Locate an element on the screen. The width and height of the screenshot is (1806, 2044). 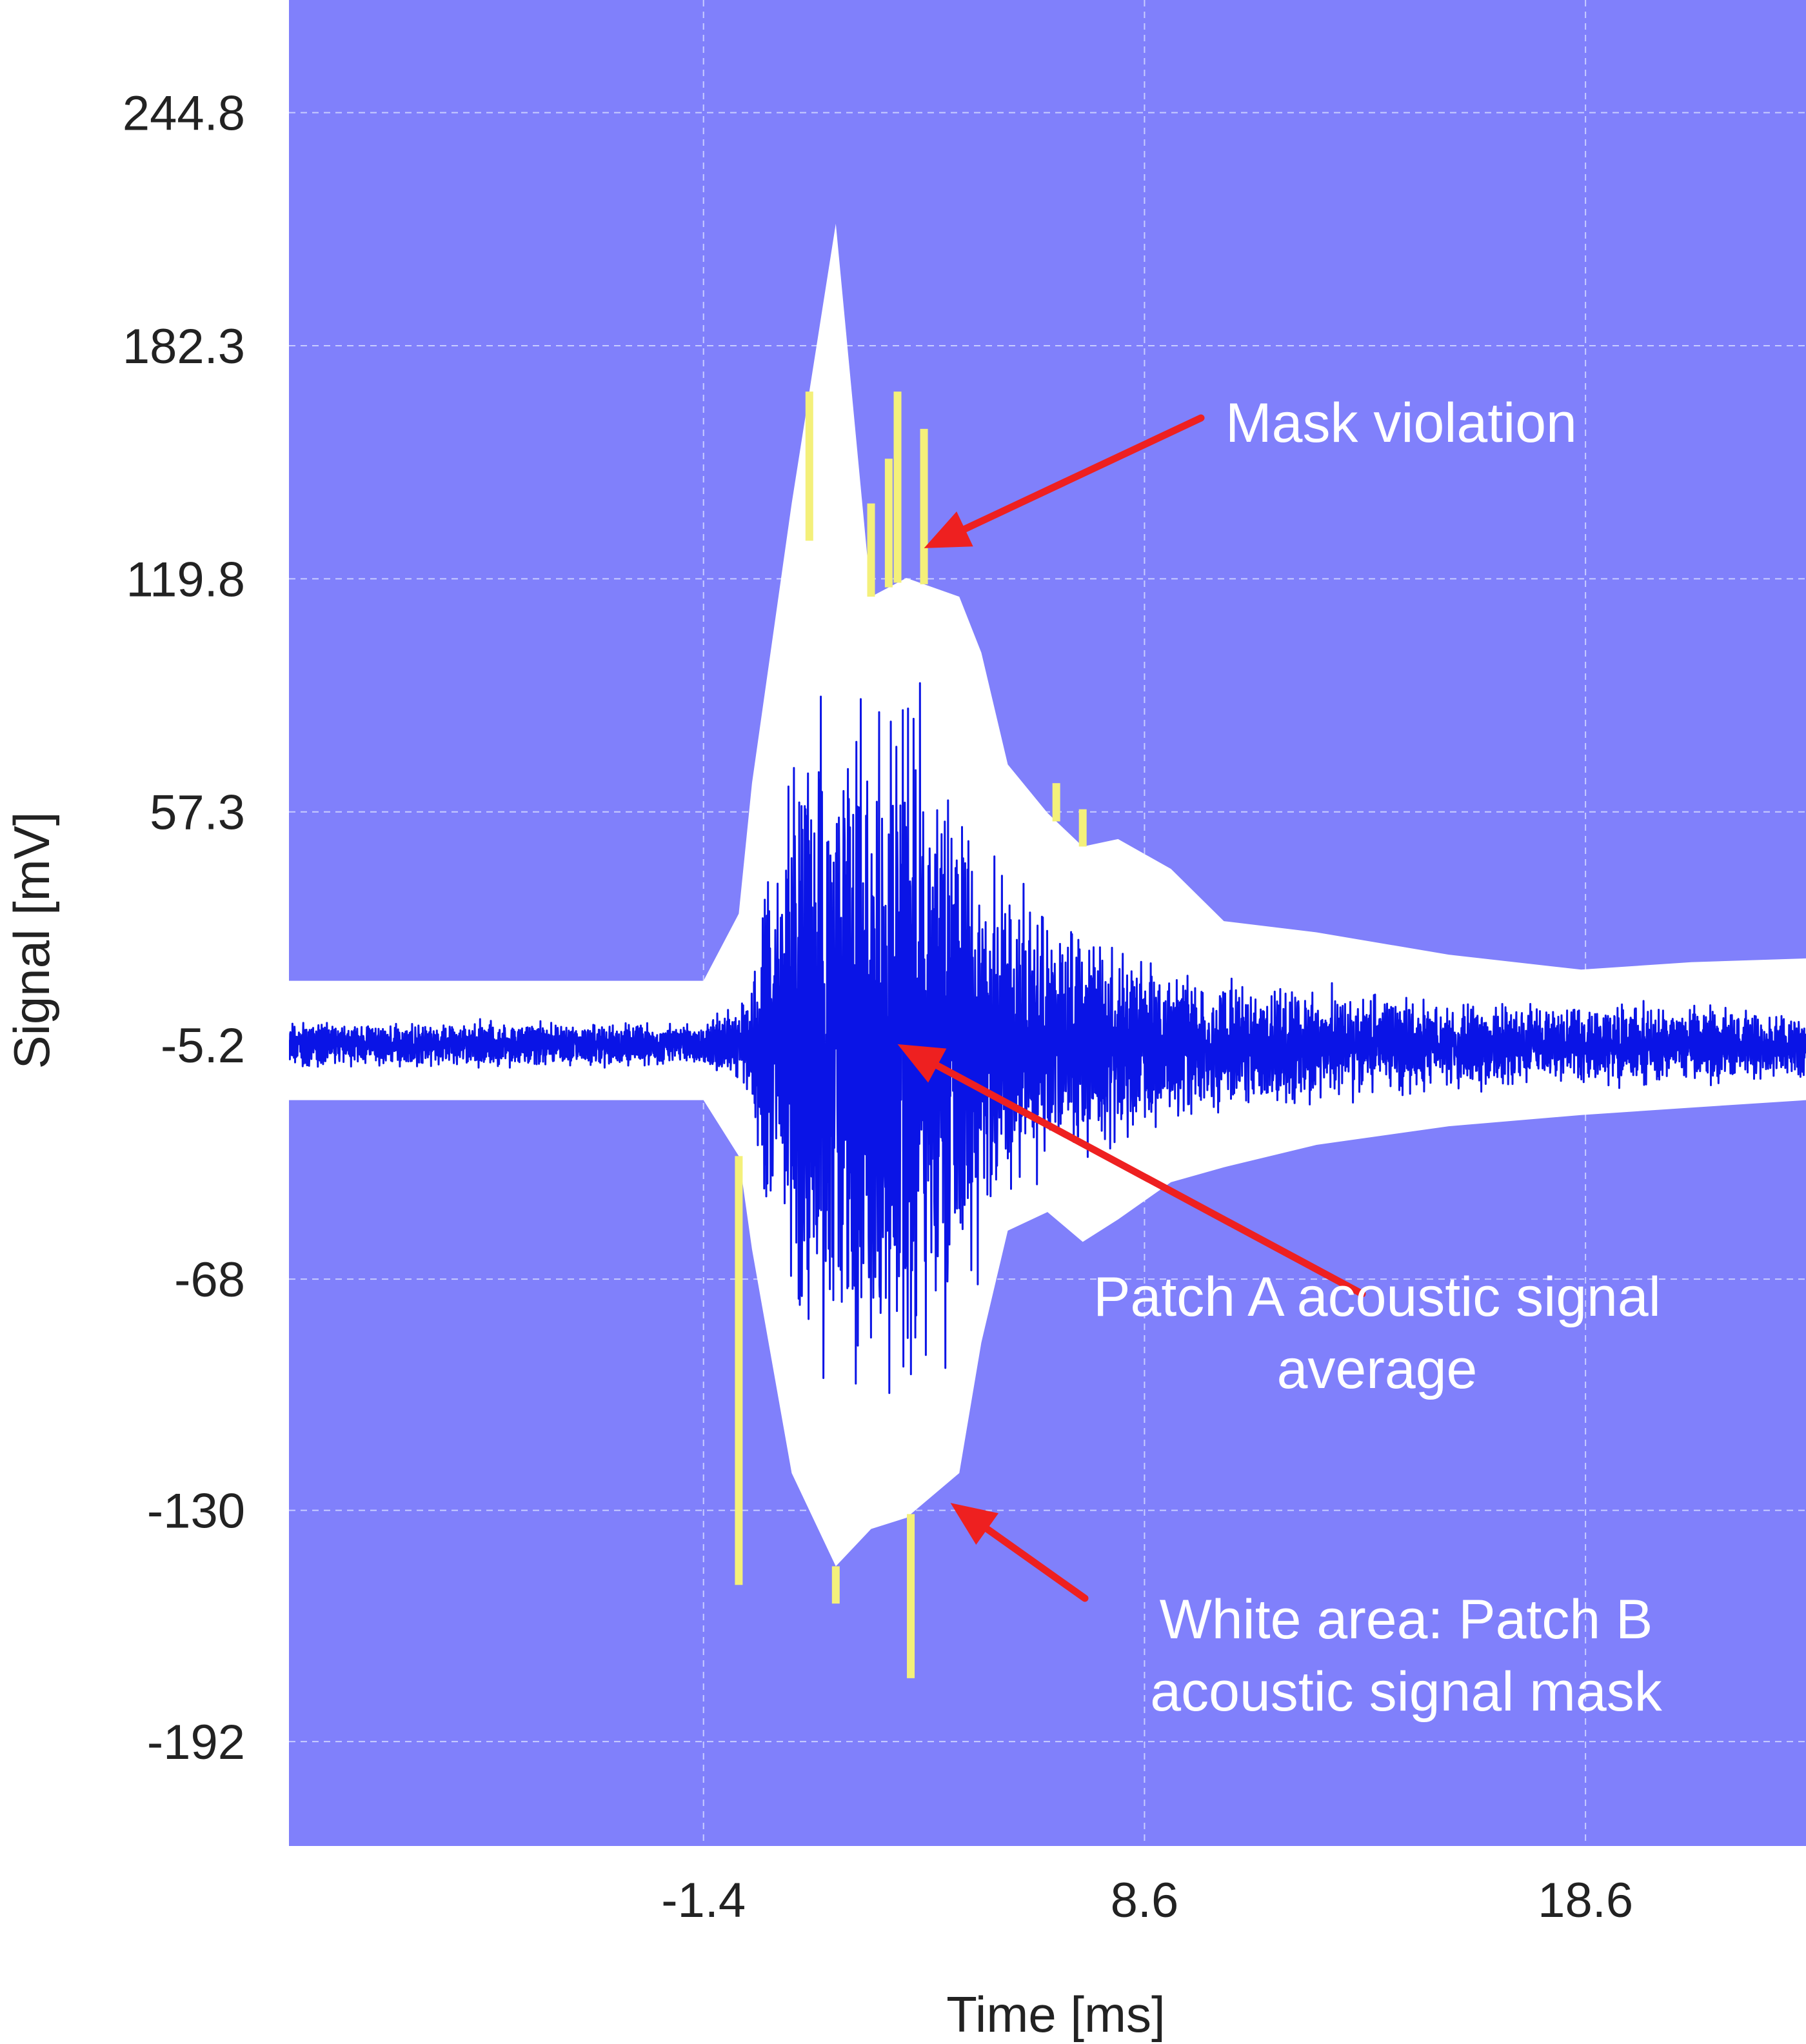
y-tick-label: 244.8 is located at coordinates (184, 113).